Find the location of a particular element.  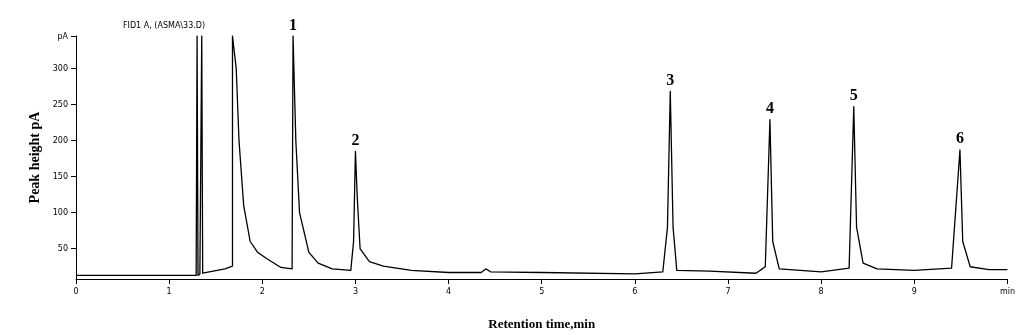

annotation: 2 is located at coordinates (355, 139).